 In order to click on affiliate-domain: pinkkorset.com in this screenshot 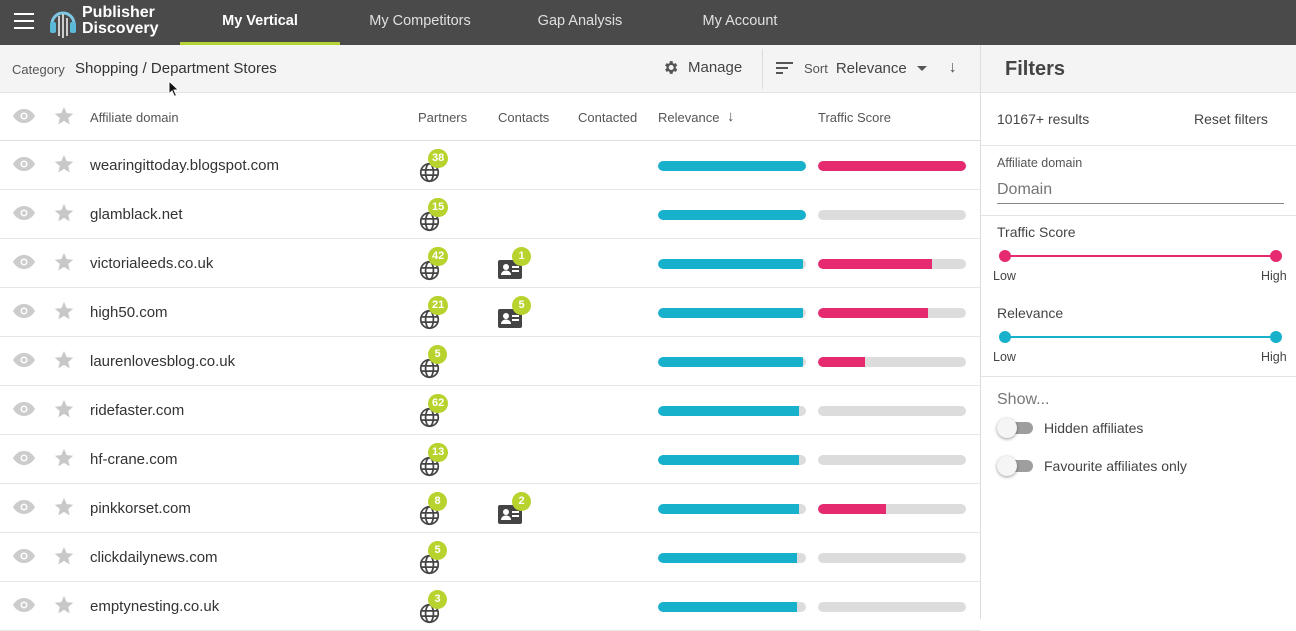, I will do `click(140, 508)`.